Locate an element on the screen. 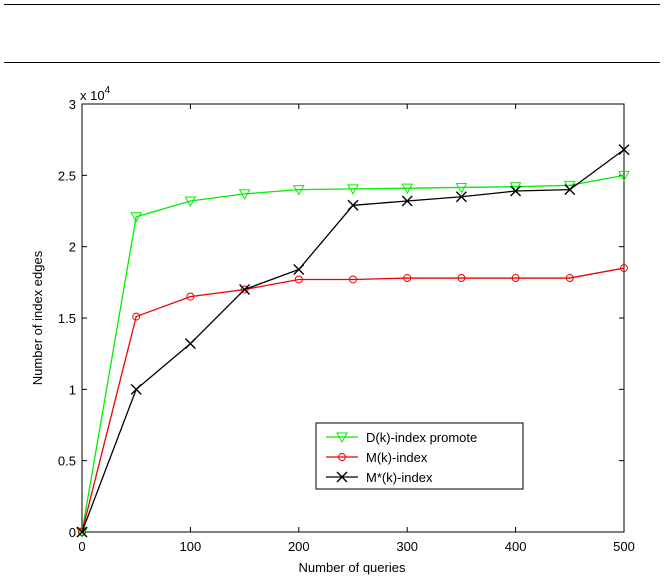 The image size is (664, 582). y-tick-label: 0 is located at coordinates (72, 532).